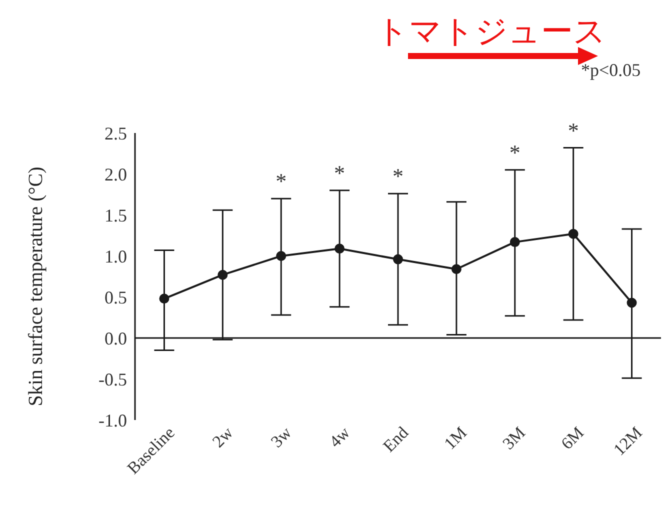 This screenshot has width=671, height=512. Describe the element at coordinates (281, 437) in the screenshot. I see `x-tick-label: 3w` at that location.